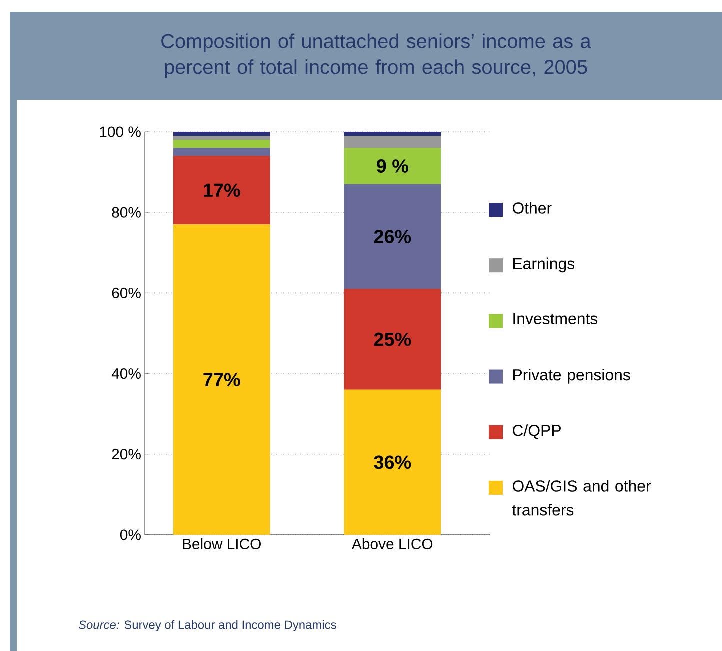 The height and width of the screenshot is (651, 722). What do you see at coordinates (120, 132) in the screenshot?
I see `y-tick-label: 100 %` at bounding box center [120, 132].